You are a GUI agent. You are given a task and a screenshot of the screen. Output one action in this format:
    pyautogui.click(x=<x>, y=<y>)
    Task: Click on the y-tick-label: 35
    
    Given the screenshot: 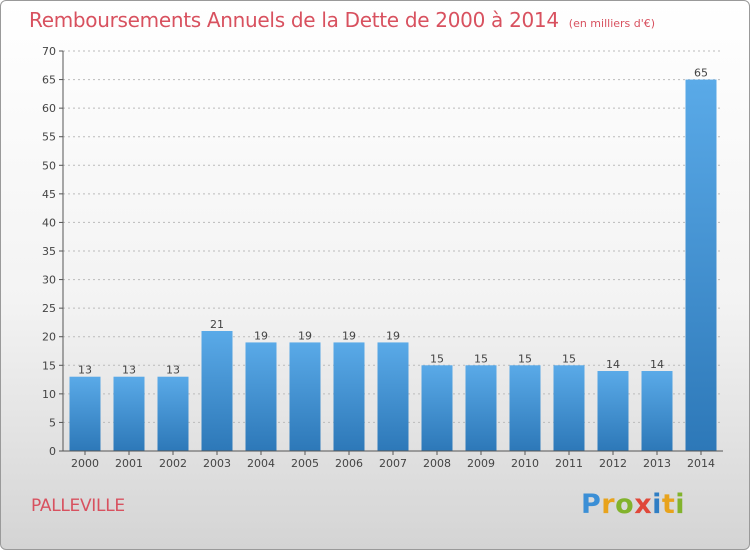 What is the action you would take?
    pyautogui.click(x=49, y=251)
    